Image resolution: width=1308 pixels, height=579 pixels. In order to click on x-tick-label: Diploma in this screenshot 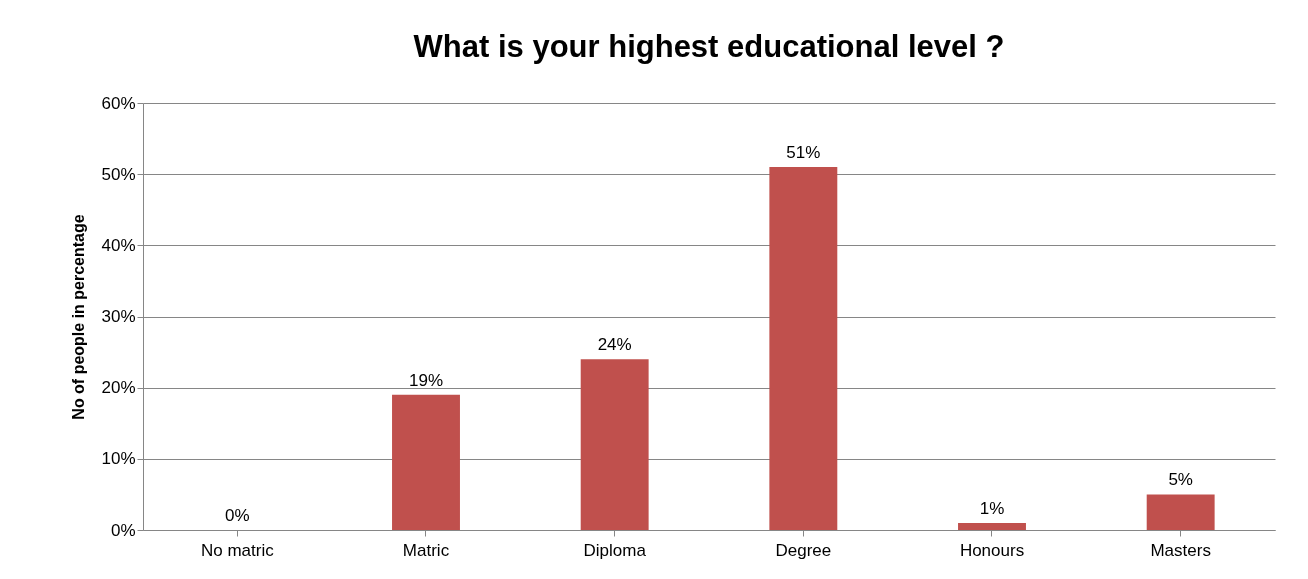, I will do `click(615, 550)`.